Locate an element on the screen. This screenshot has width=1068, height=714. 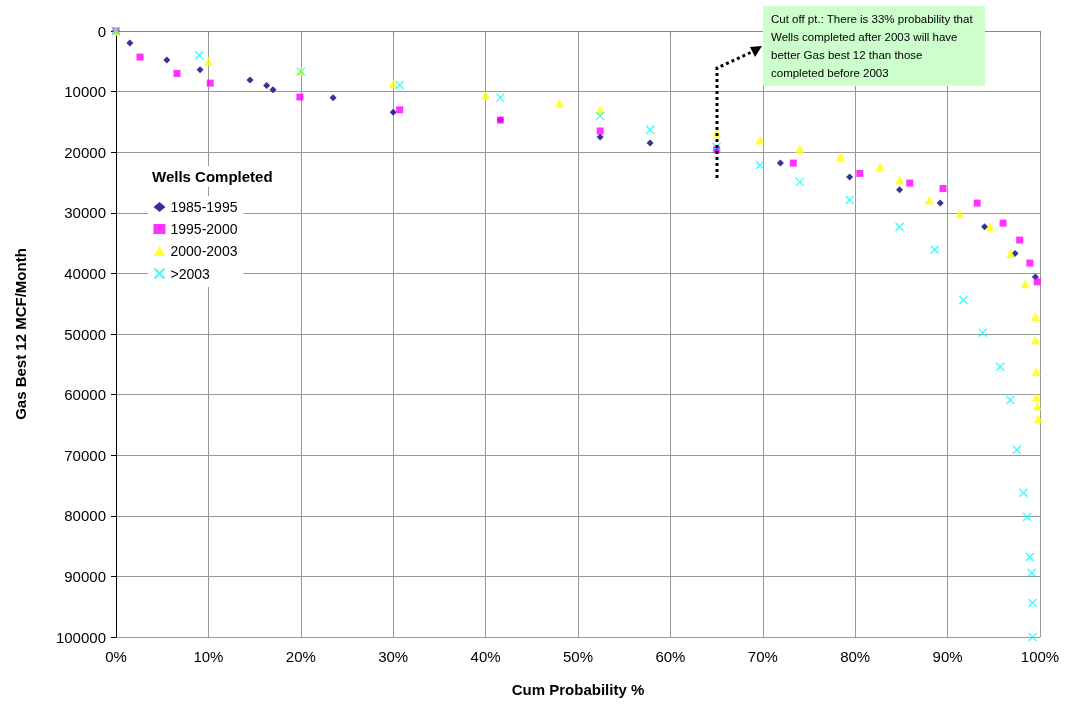
y-tick-label: 20000 is located at coordinates (85, 152).